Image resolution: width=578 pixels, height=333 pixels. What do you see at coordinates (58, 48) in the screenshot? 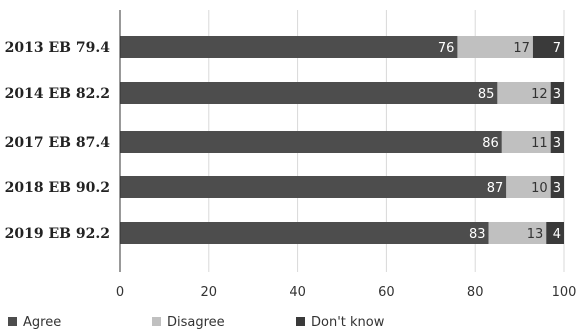
I see `category-label: 2013 EB 79.4` at bounding box center [58, 48].